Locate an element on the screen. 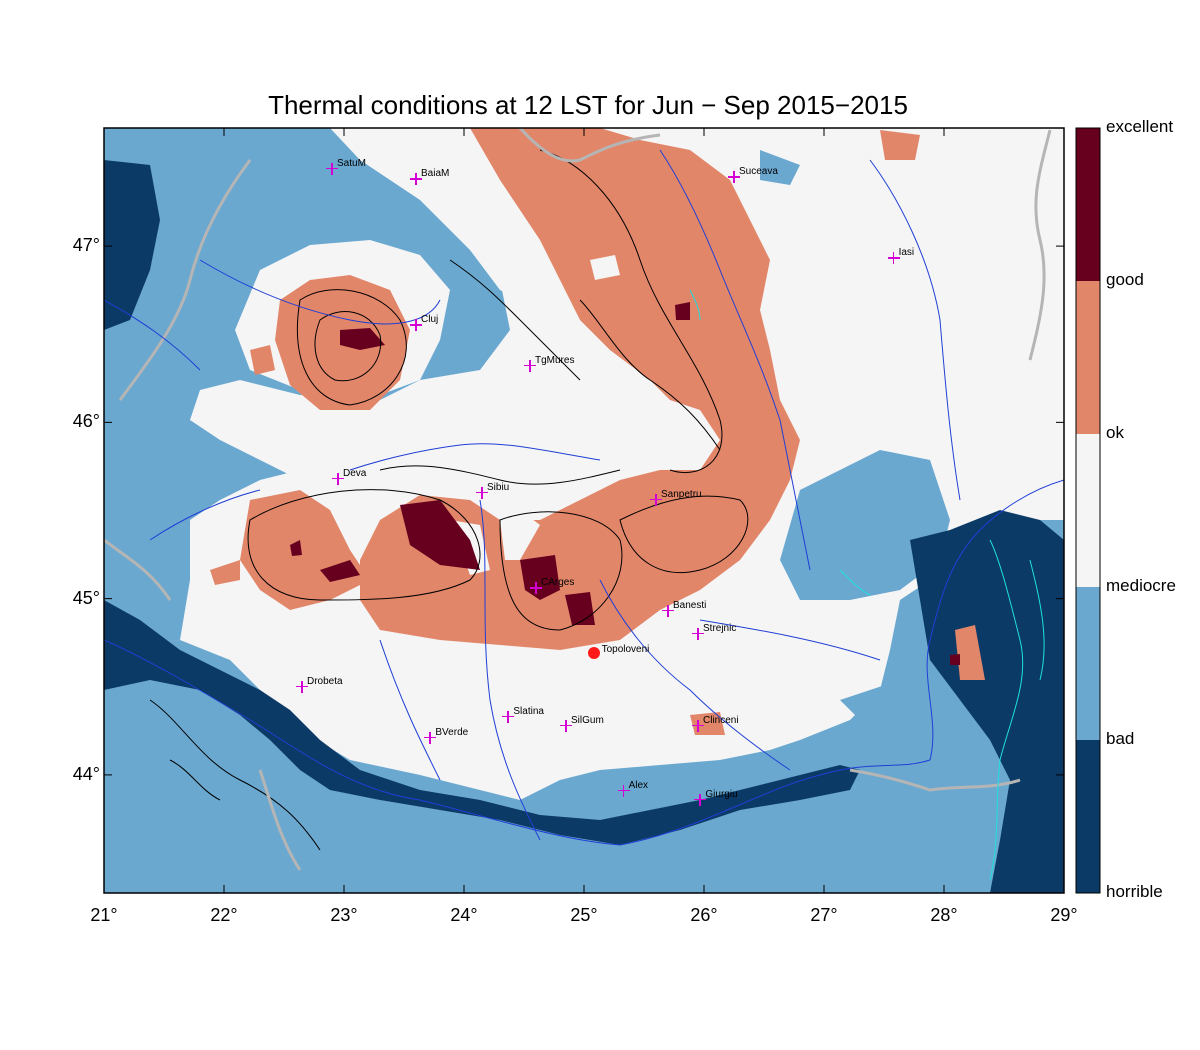 This screenshot has height=1050, width=1200. colorbar-label: mediocre is located at coordinates (1141, 585).